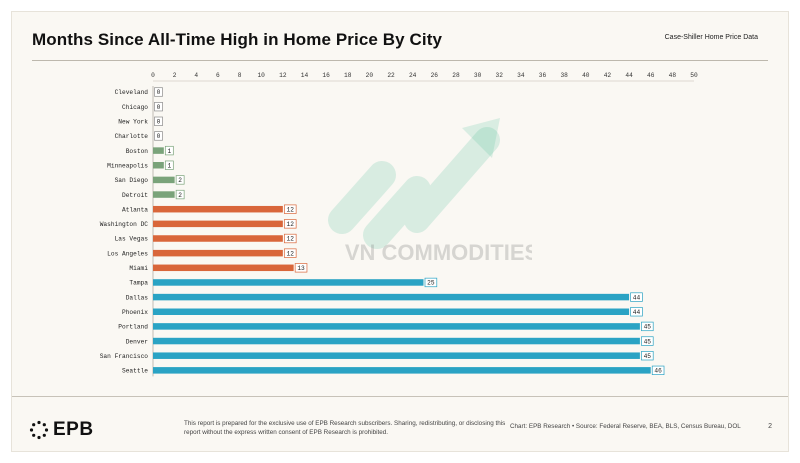 The height and width of the screenshot is (463, 800). Describe the element at coordinates (132, 92) in the screenshot. I see `category-label: Cleveland` at that location.